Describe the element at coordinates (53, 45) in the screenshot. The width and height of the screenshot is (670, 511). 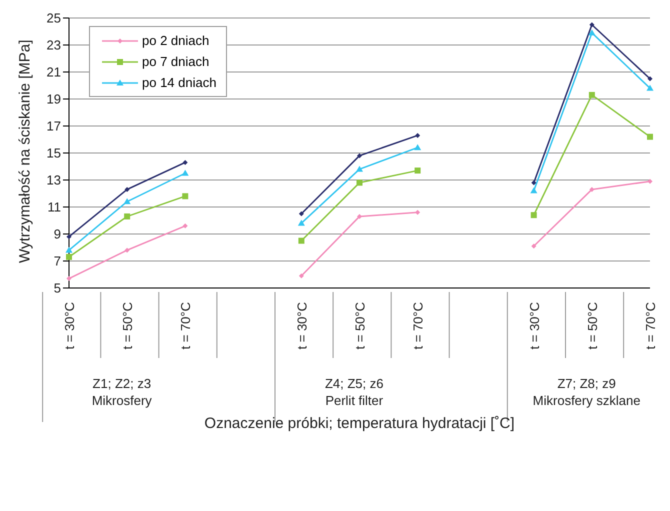
I see `y-tick-label: 23` at that location.